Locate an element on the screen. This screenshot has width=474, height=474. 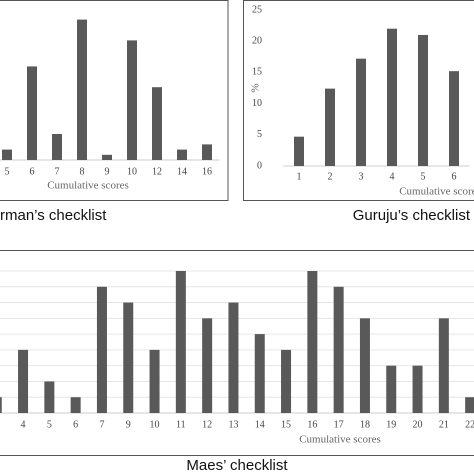
y-axis-title: % is located at coordinates (256, 87).